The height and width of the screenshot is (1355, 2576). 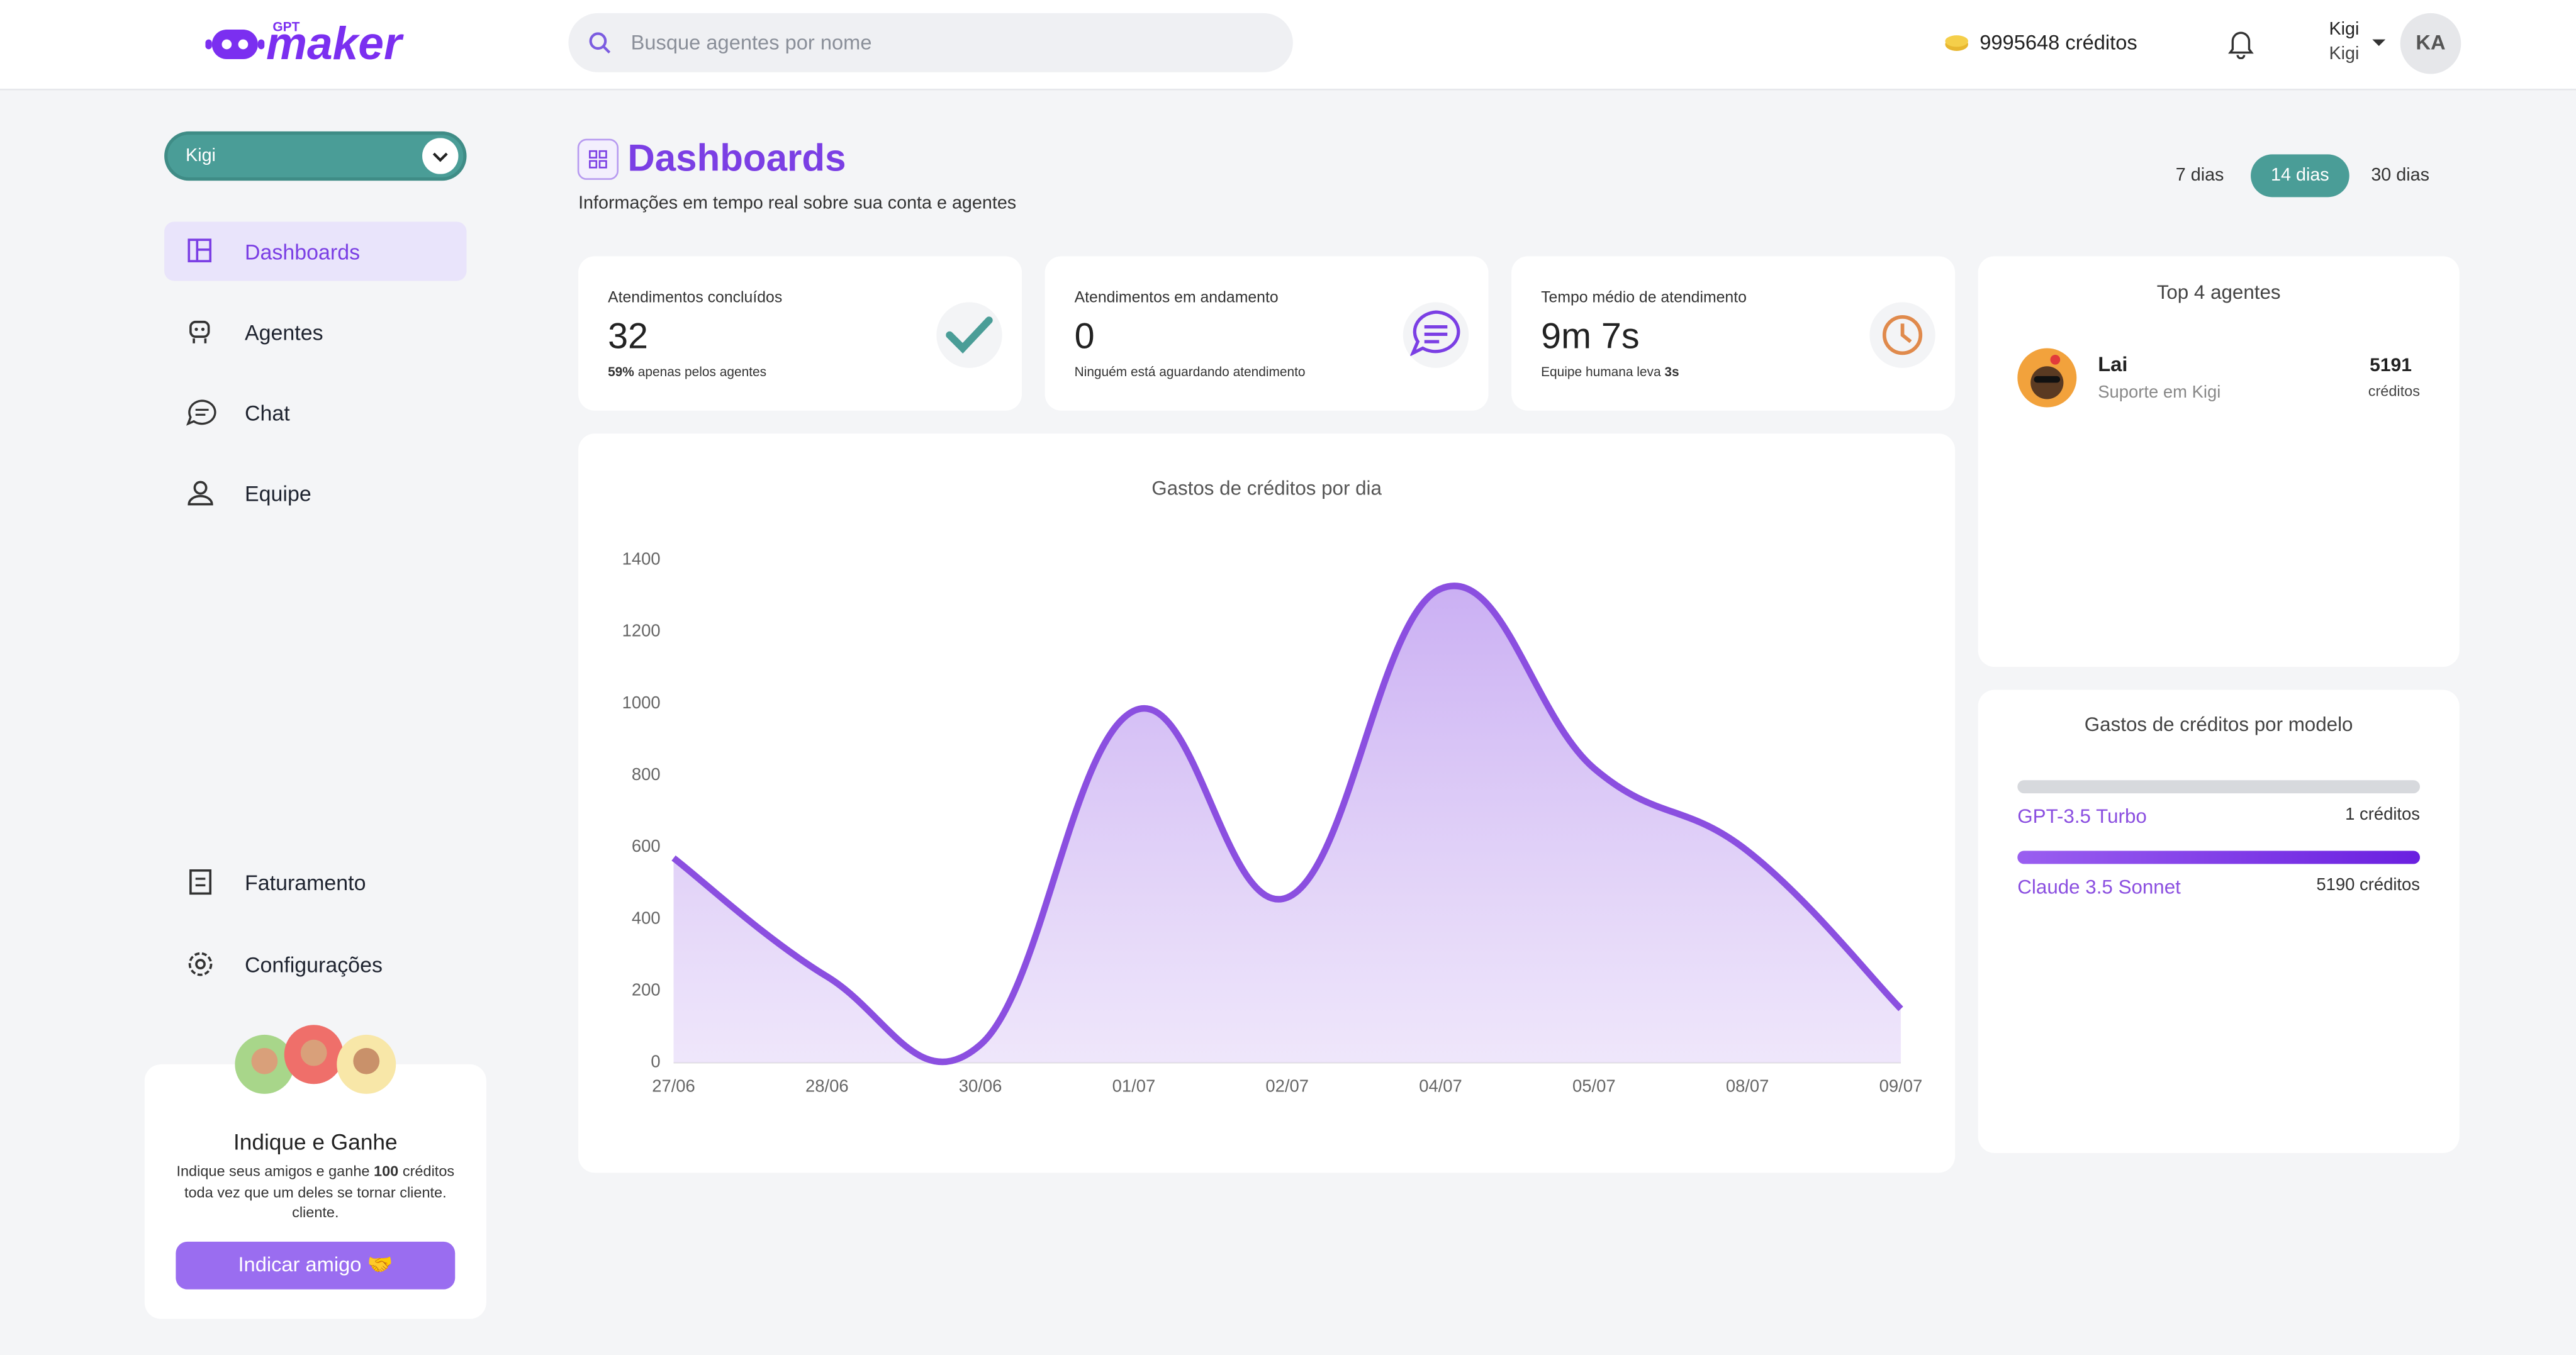 I want to click on stat-sub-text: apenas pelos agentes, so click(x=702, y=372).